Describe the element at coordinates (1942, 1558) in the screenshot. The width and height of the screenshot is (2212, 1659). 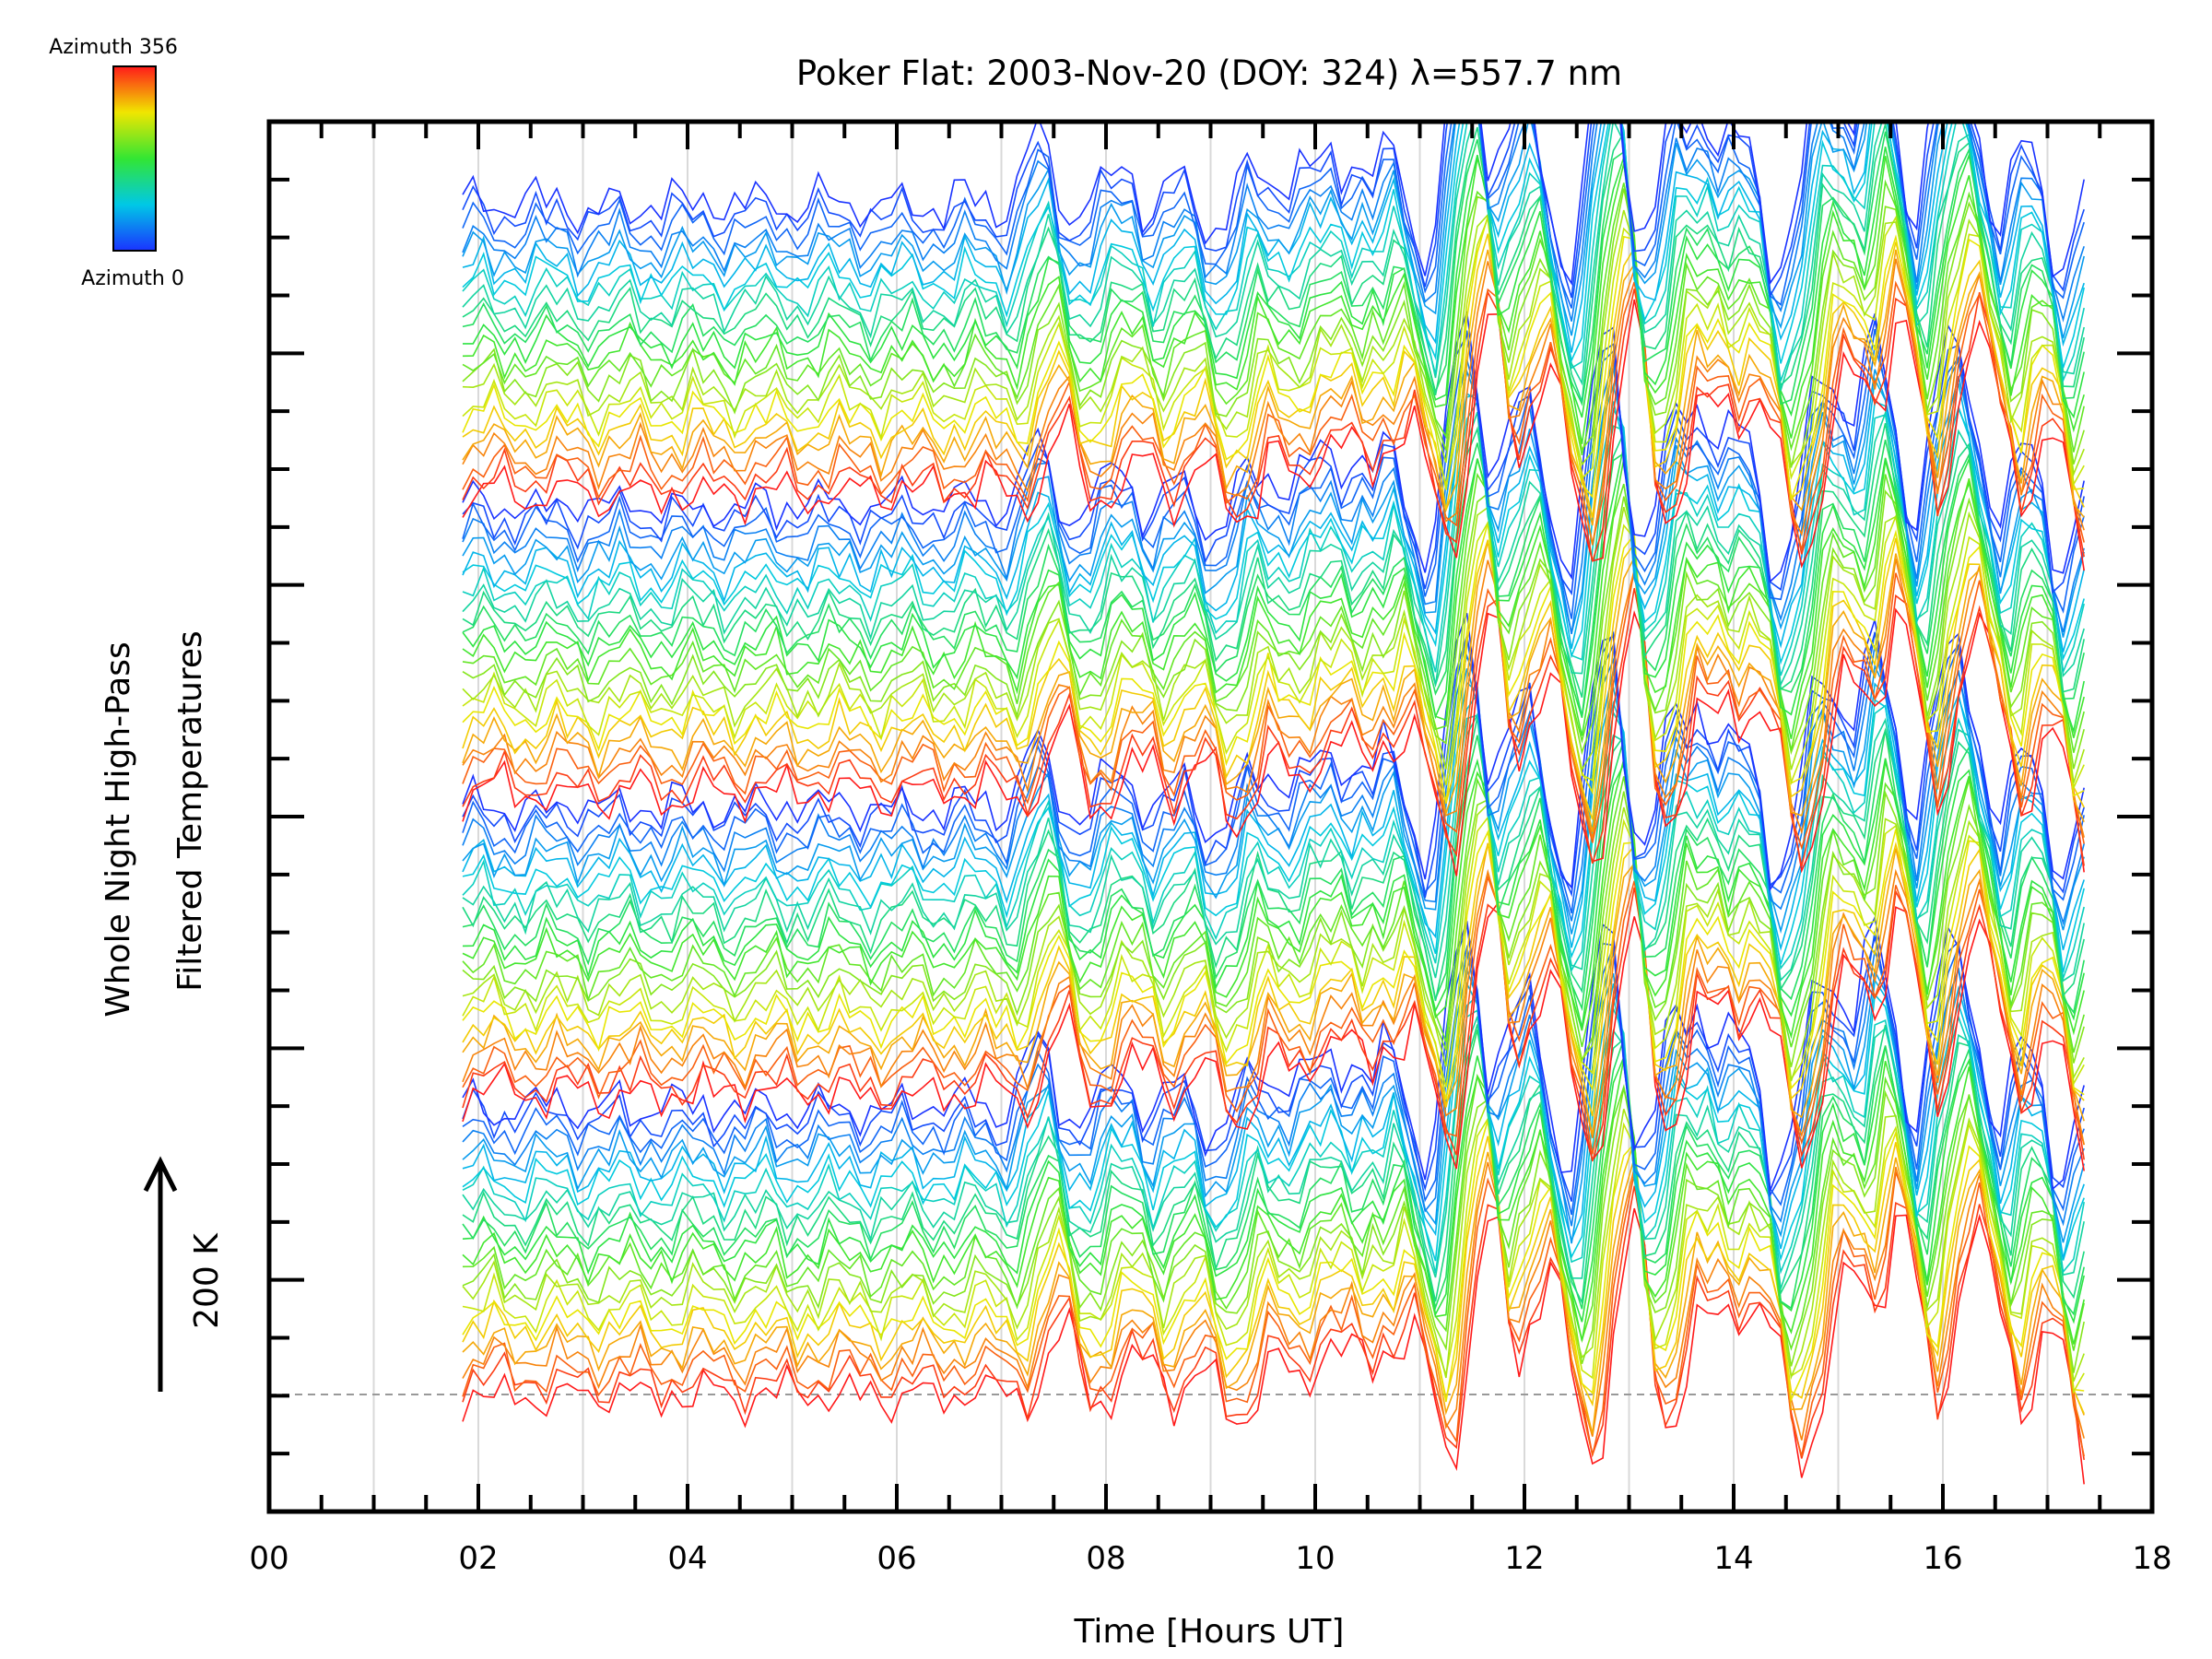
I see `x-tick-label: 16` at that location.